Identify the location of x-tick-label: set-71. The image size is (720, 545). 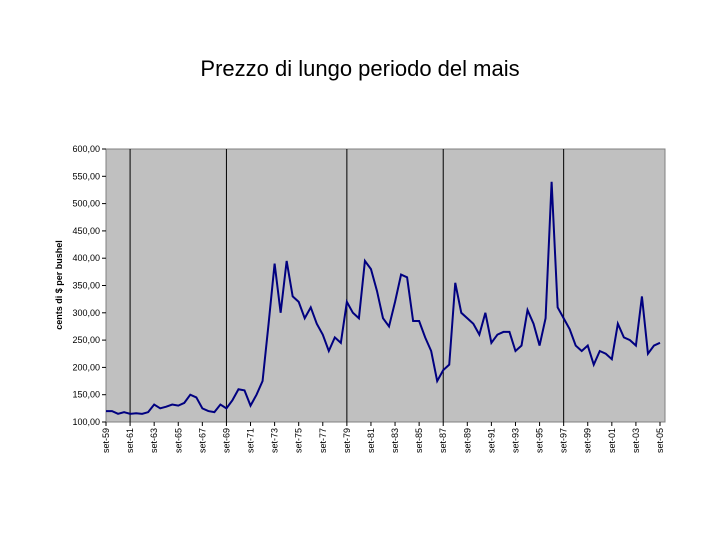
(251, 440).